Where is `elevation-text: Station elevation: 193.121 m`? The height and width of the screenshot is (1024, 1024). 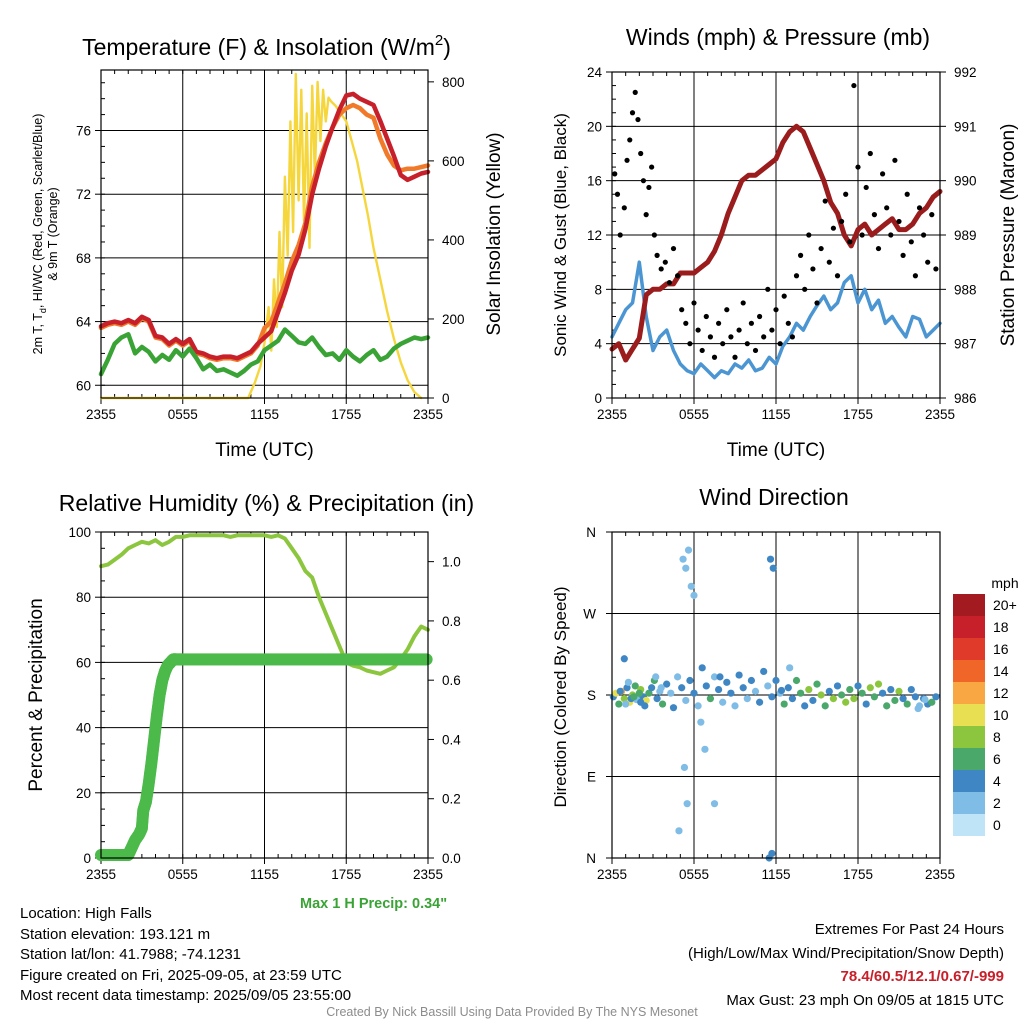 elevation-text: Station elevation: 193.121 m is located at coordinates (115, 934).